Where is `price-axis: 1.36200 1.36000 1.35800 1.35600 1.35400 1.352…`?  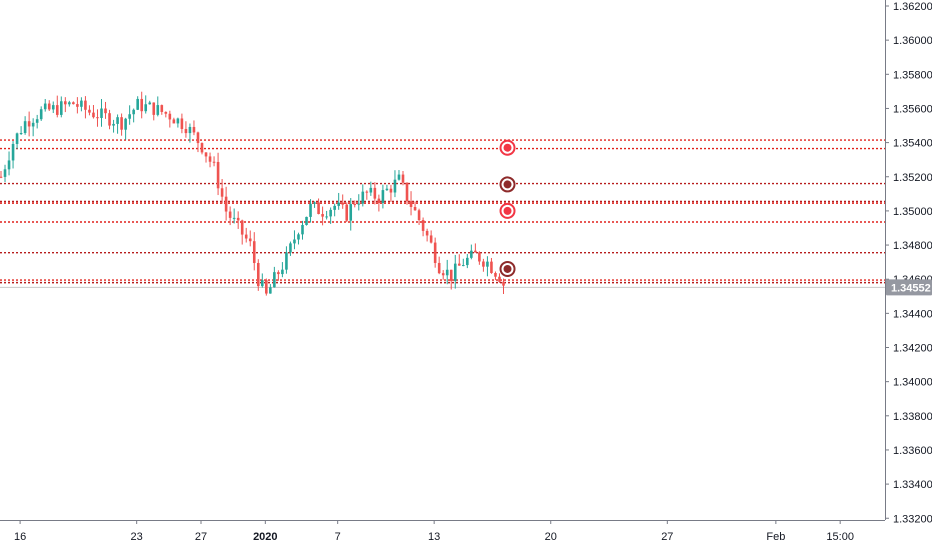
price-axis: 1.36200 1.36000 1.35800 1.35600 1.35400 1.352… is located at coordinates (908, 263).